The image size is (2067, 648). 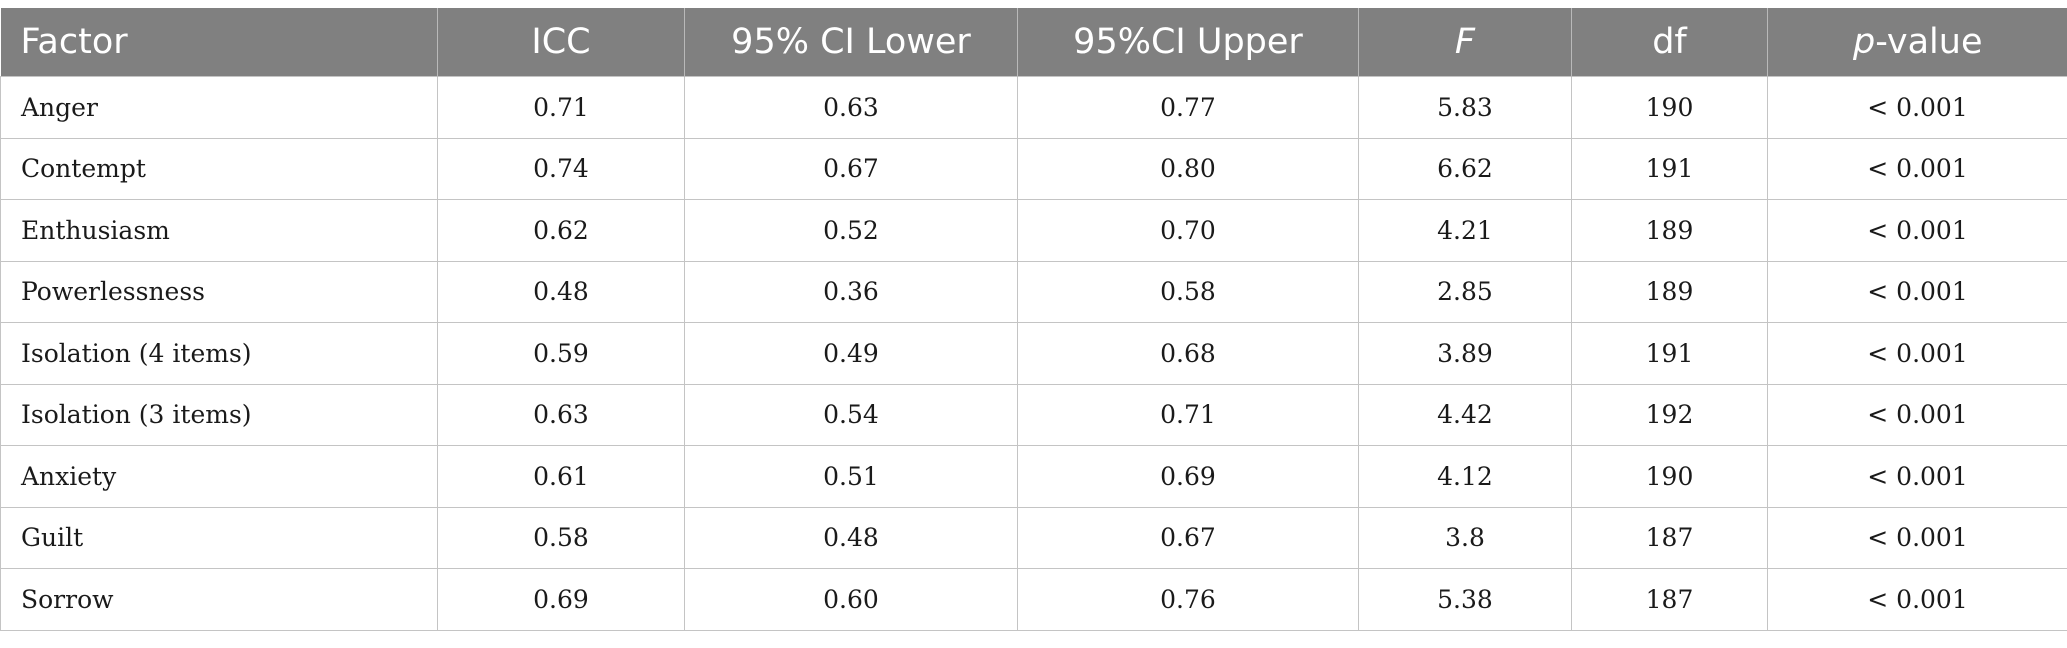 I want to click on table-cell-ci-upper: 0.76, so click(x=1188, y=599).